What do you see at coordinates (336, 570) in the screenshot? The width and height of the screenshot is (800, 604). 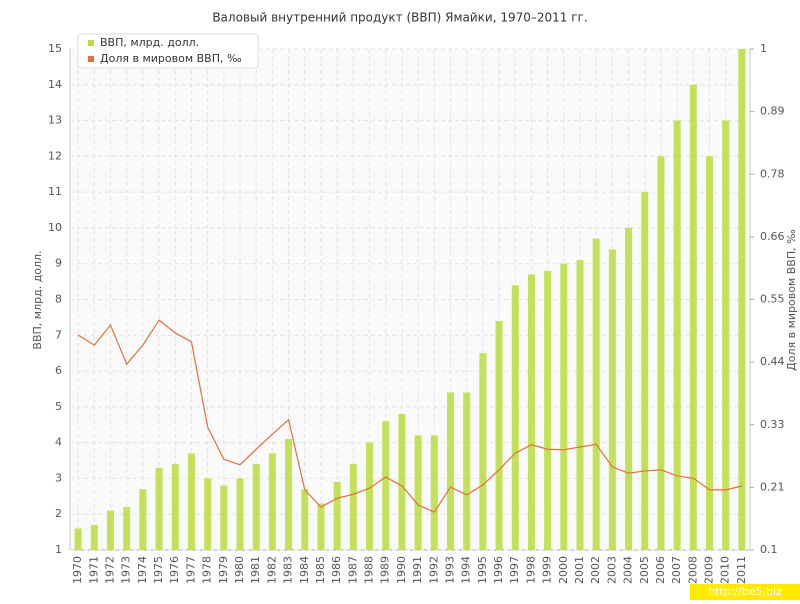 I see `x-tick-label: 1986` at bounding box center [336, 570].